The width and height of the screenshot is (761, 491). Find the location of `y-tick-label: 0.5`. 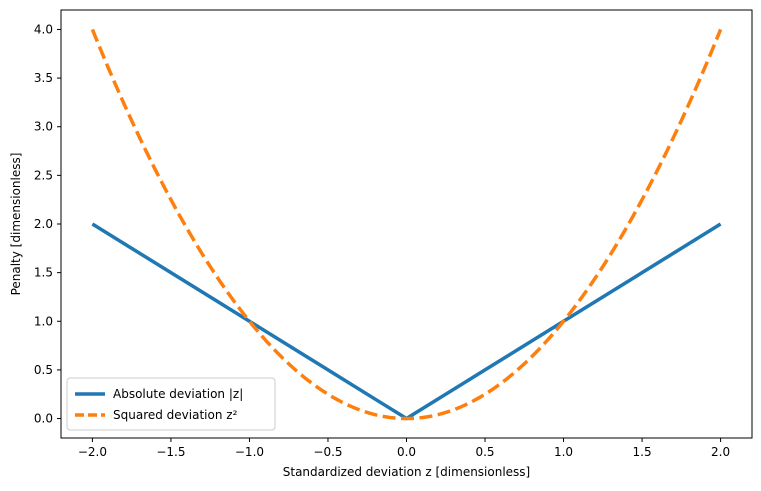

y-tick-label: 0.5 is located at coordinates (43, 370).